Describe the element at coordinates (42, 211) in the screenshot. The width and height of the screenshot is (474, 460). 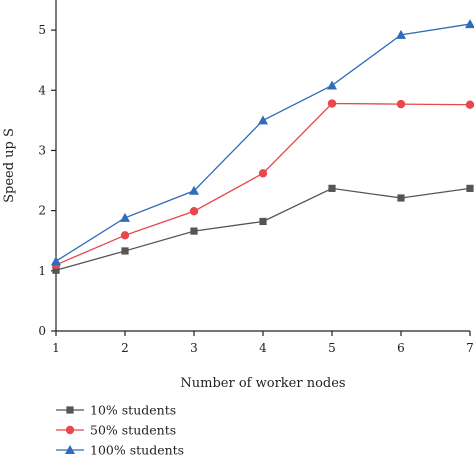
I see `y-tick-label: 2` at that location.